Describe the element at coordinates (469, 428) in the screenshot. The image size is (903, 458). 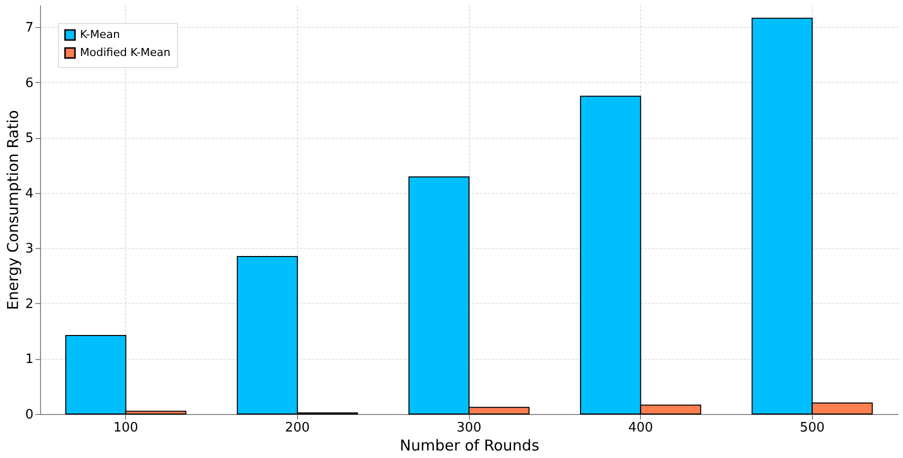
I see `x-tick-label: 300` at that location.